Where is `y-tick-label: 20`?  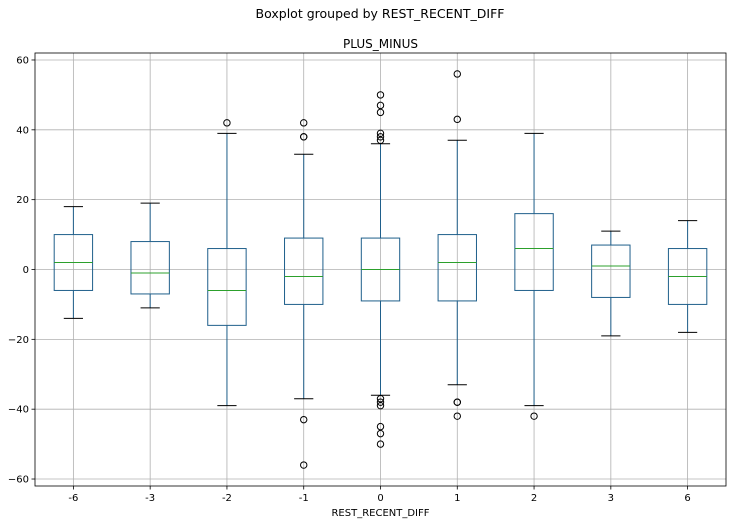
y-tick-label: 20 is located at coordinates (22, 200).